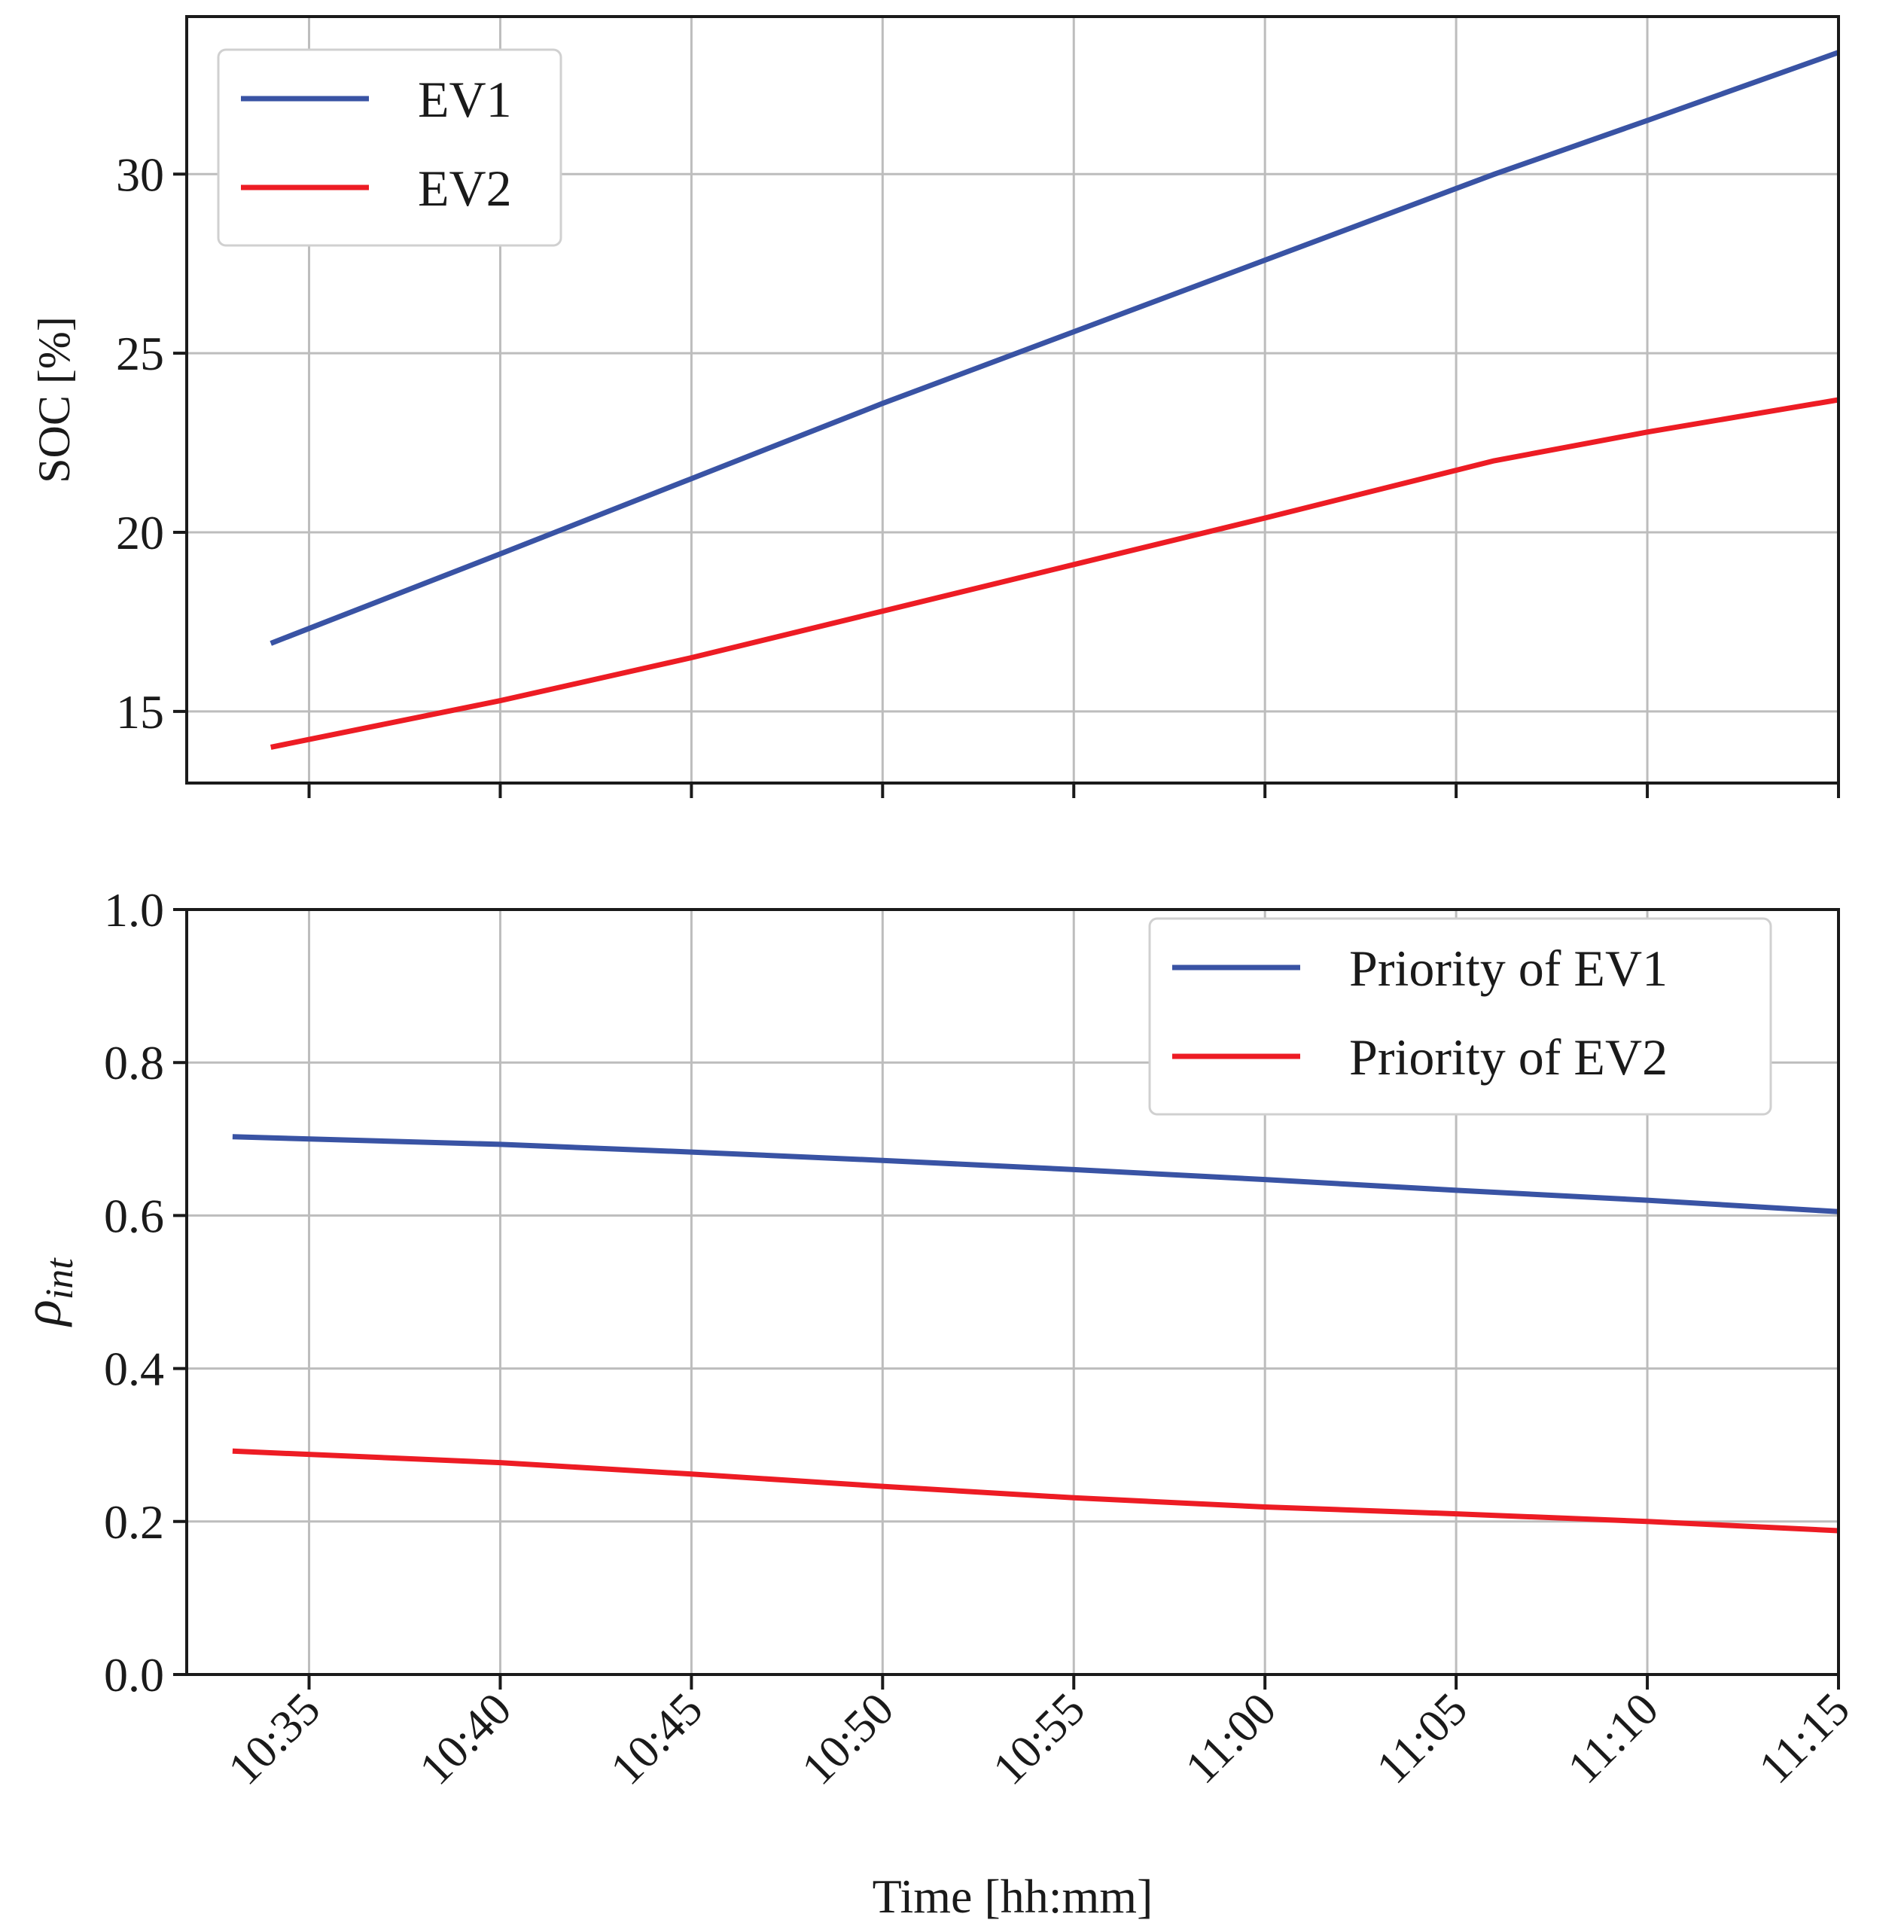  Describe the element at coordinates (140, 174) in the screenshot. I see `y-tick-label: 30` at that location.